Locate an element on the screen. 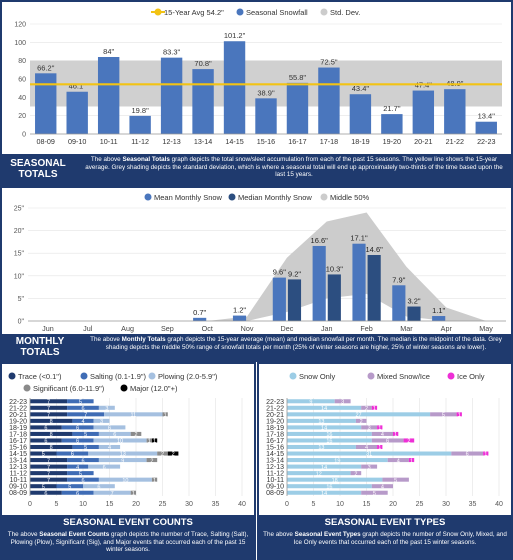  segment-data-label: 12 is located at coordinates (319, 474).